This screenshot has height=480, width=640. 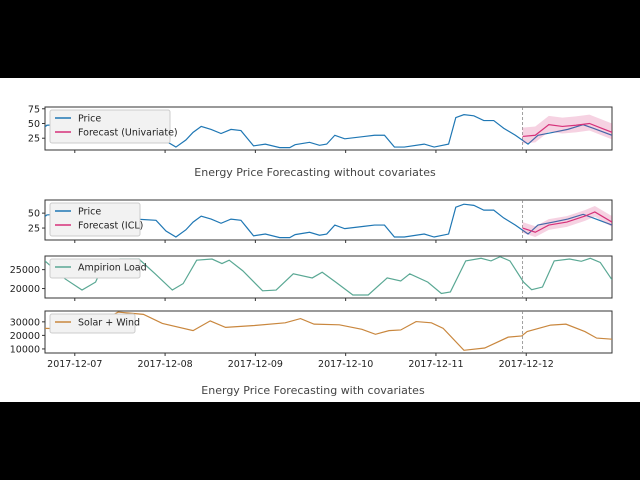 I want to click on legend-label: Forecast (ICL), so click(x=110, y=226).